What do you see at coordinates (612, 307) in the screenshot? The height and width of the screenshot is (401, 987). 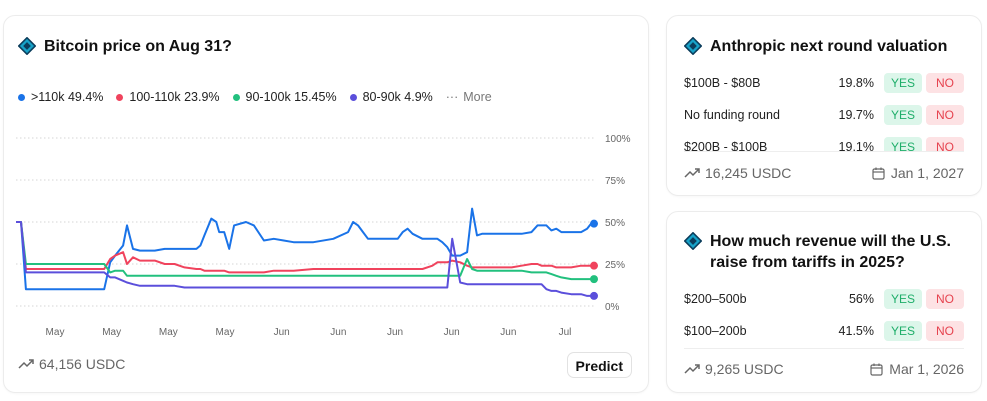 I see `y-tick-label: 0%` at bounding box center [612, 307].